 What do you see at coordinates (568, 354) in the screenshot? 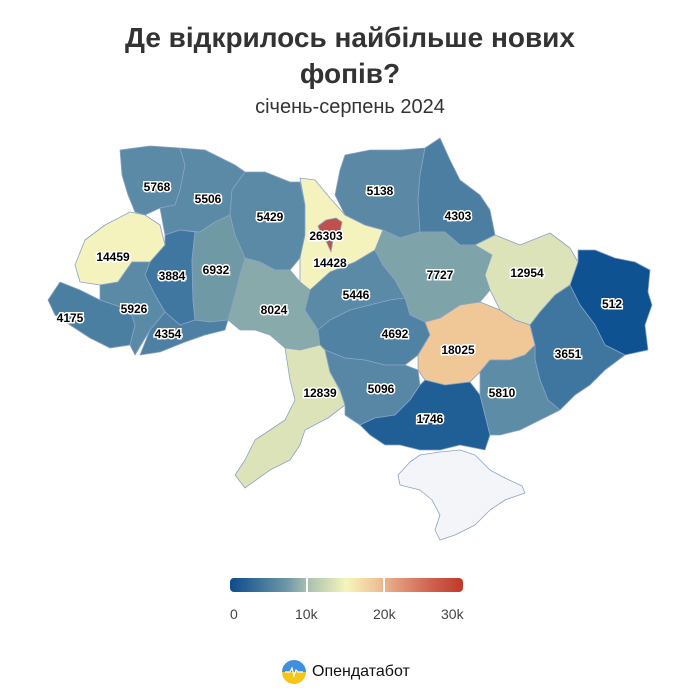
I see `label-donetsk: 3651` at bounding box center [568, 354].